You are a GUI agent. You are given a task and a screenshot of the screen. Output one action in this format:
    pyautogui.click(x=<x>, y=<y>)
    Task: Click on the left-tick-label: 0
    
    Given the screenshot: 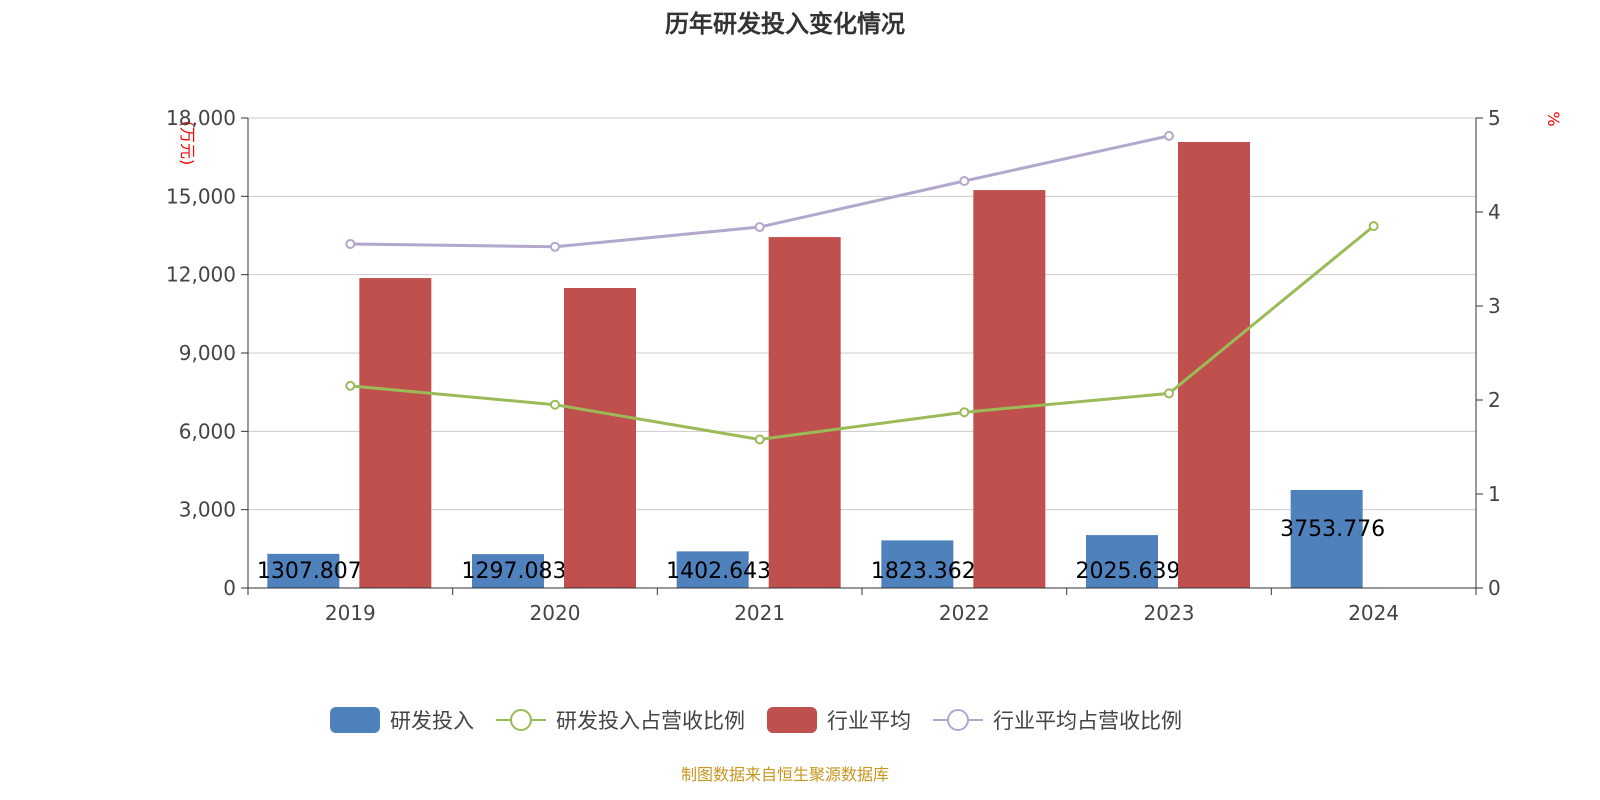 What is the action you would take?
    pyautogui.click(x=229, y=588)
    